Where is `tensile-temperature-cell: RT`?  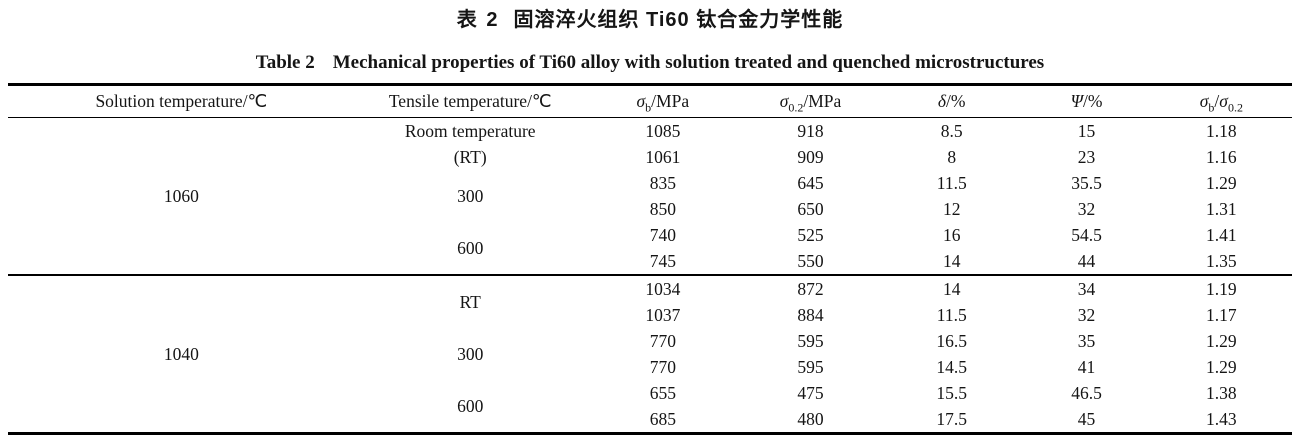
tensile-temperature-cell: RT is located at coordinates (470, 301).